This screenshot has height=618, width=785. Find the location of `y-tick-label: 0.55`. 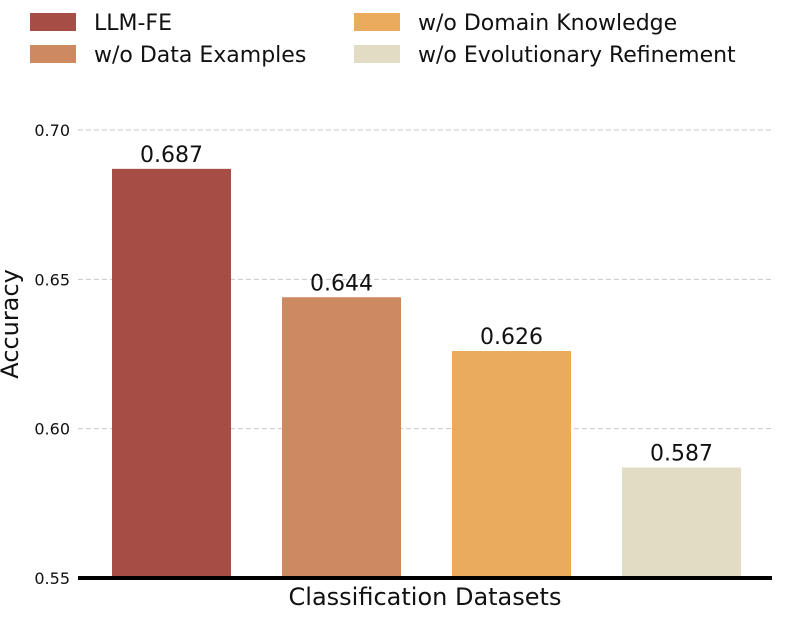

y-tick-label: 0.55 is located at coordinates (52, 578).